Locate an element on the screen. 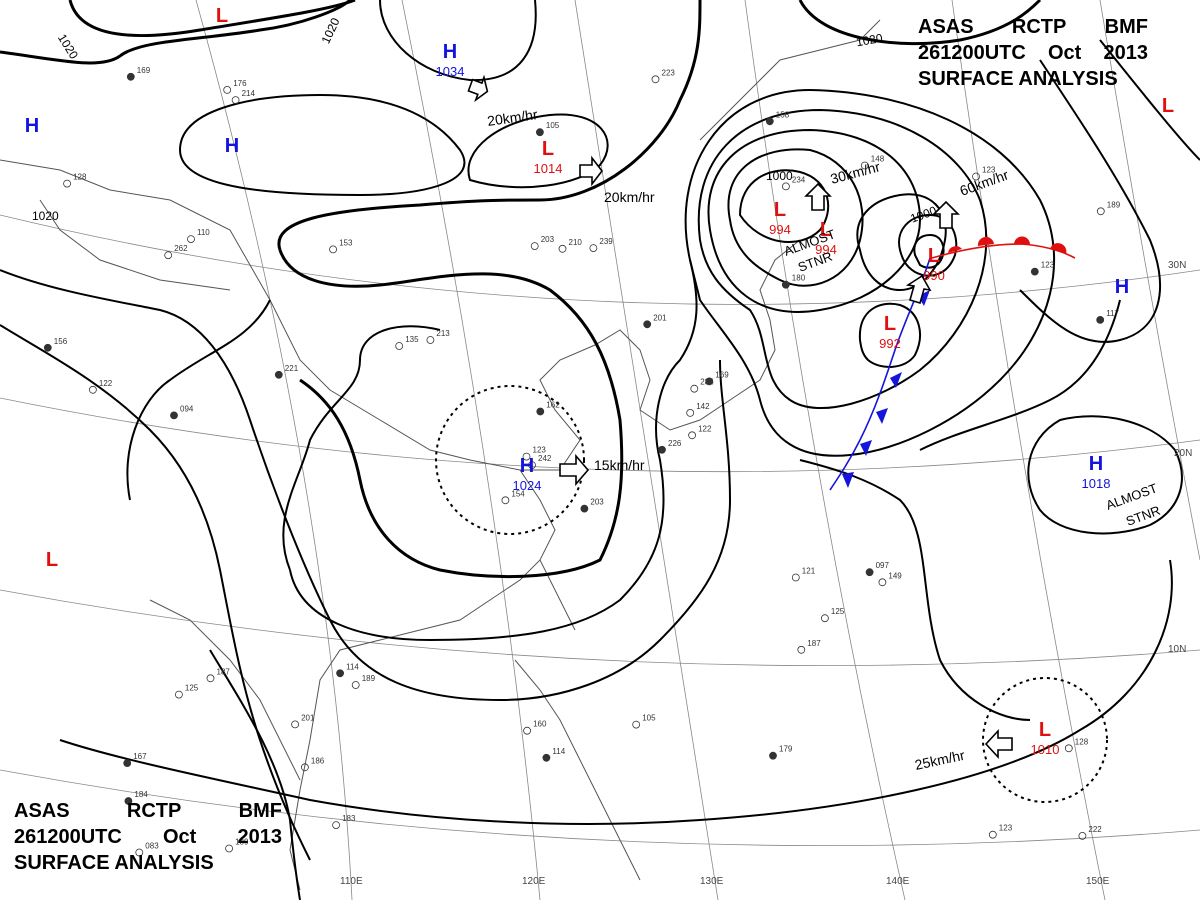  station-value: 158 is located at coordinates (783, 114).